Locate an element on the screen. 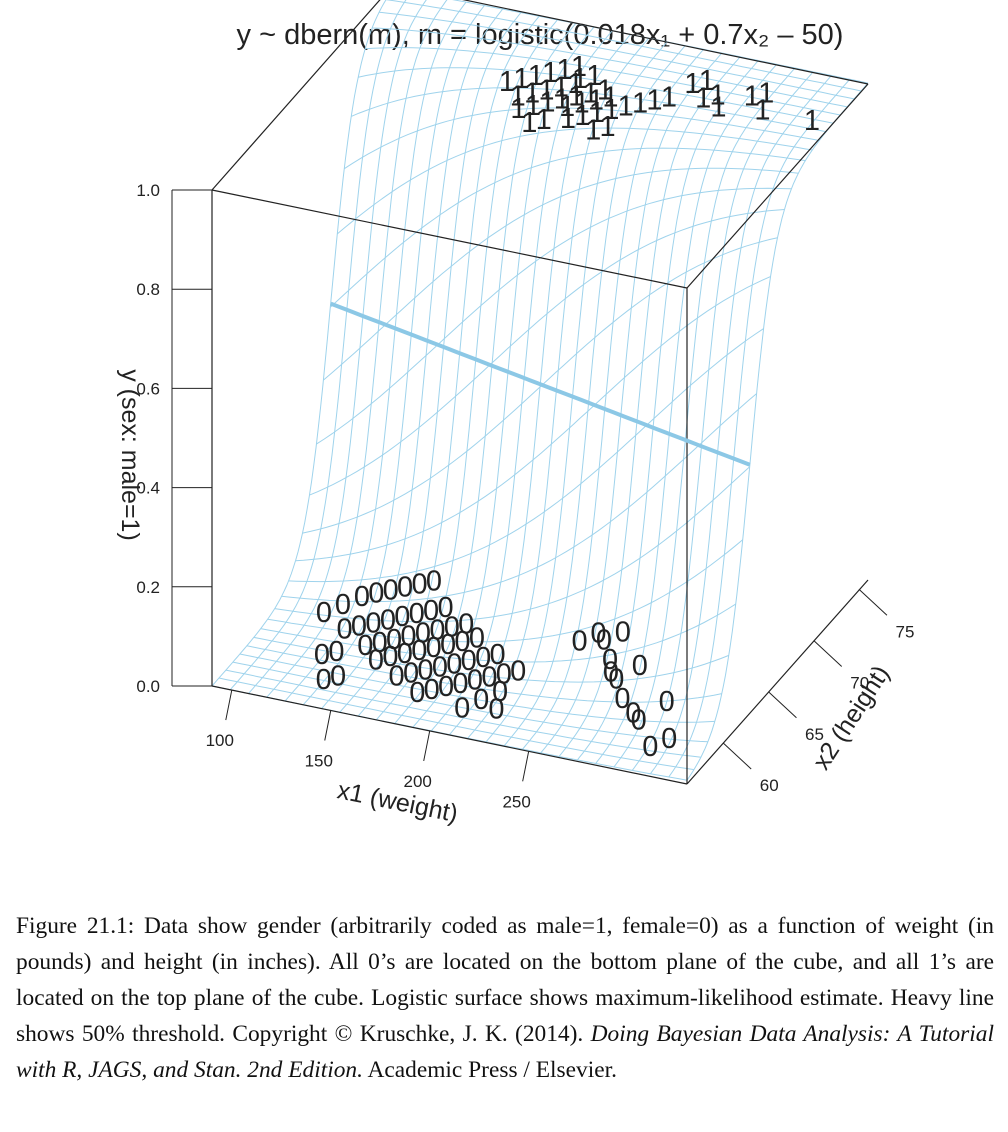  x1-tick-label: 200 is located at coordinates (418, 781).